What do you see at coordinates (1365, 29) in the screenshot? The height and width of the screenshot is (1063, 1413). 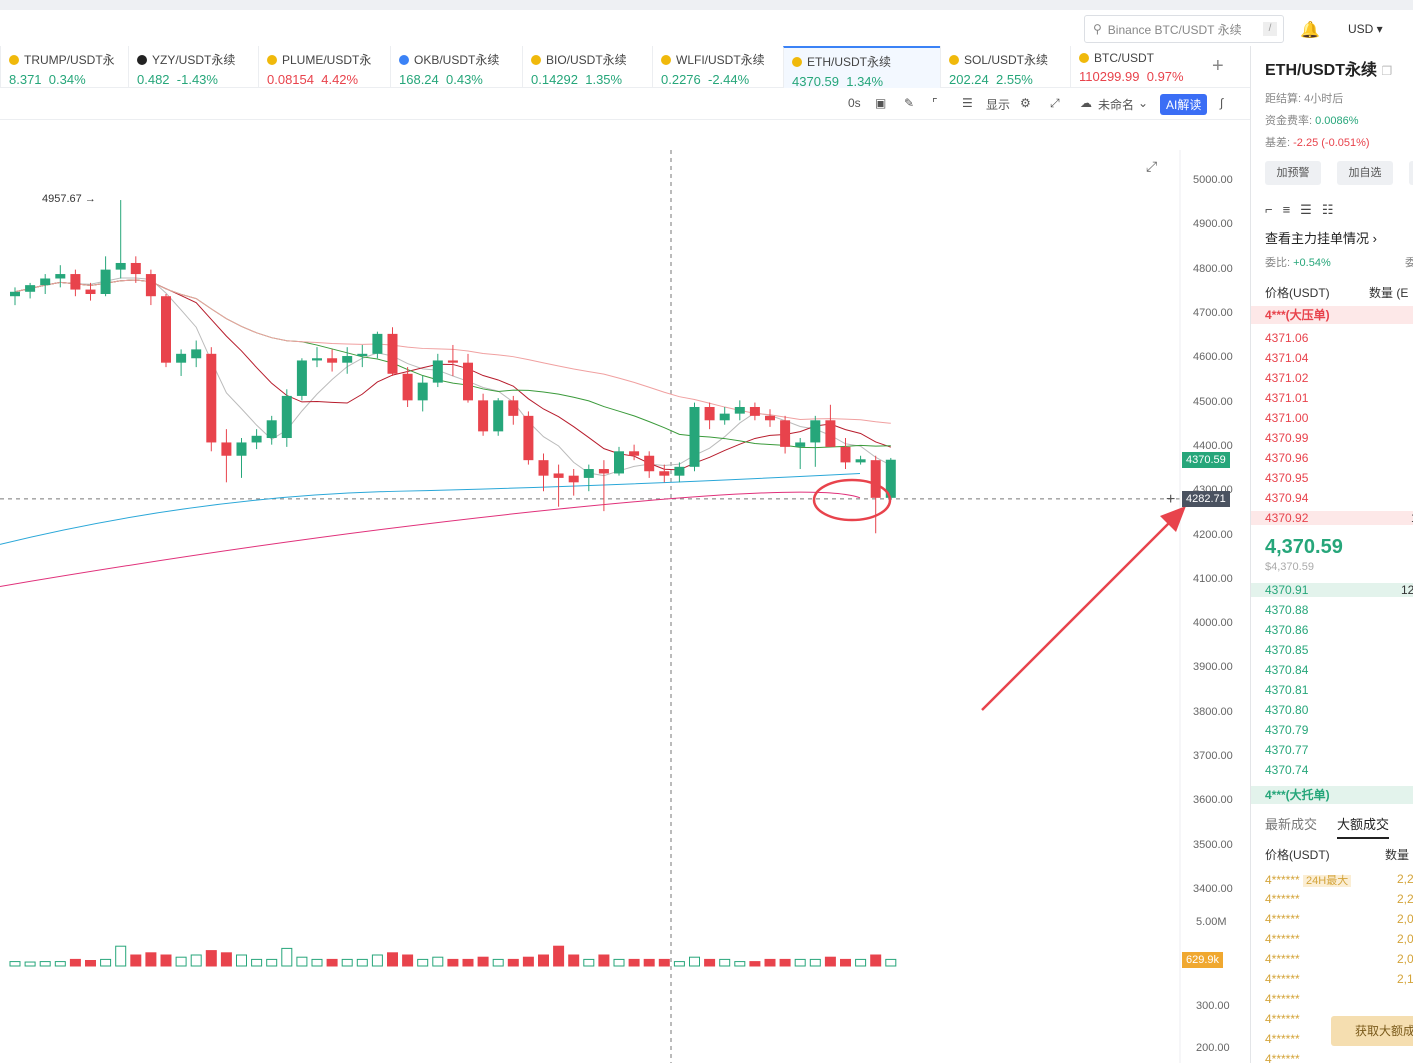 I see `currency-select: USD ▾` at bounding box center [1365, 29].